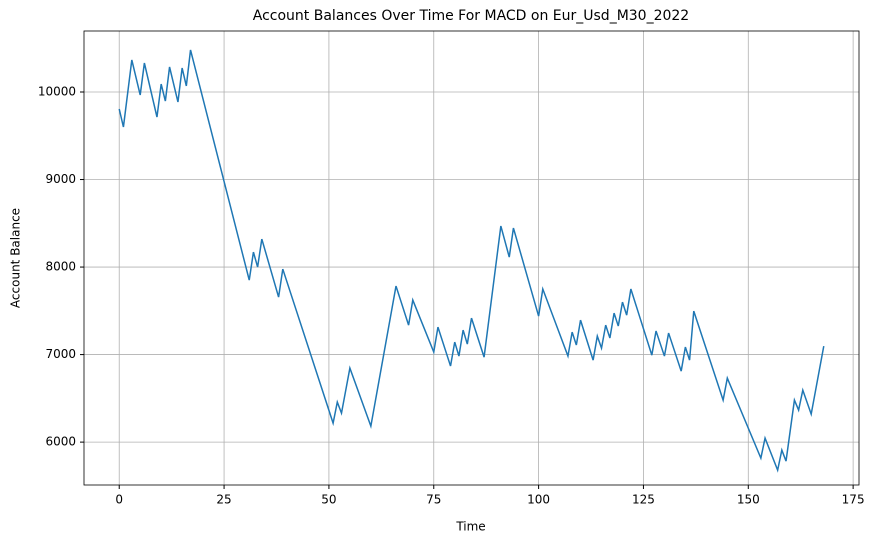 The height and width of the screenshot is (549, 876). Describe the element at coordinates (433, 500) in the screenshot. I see `x-tick-label: 75` at that location.